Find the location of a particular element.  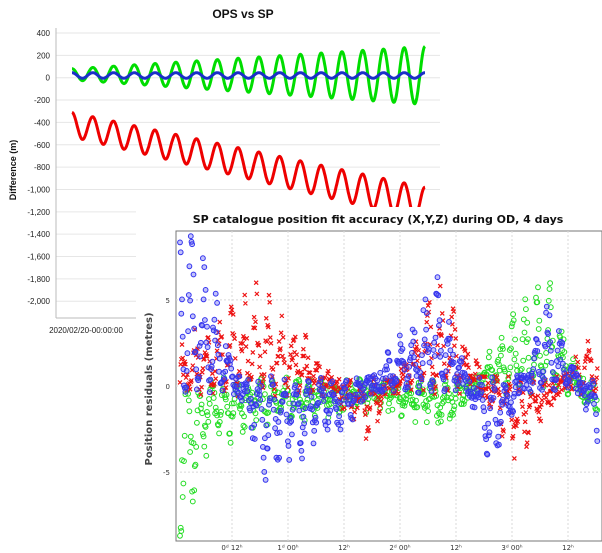

chart1-y-tick-label: -200 is located at coordinates (42, 100).